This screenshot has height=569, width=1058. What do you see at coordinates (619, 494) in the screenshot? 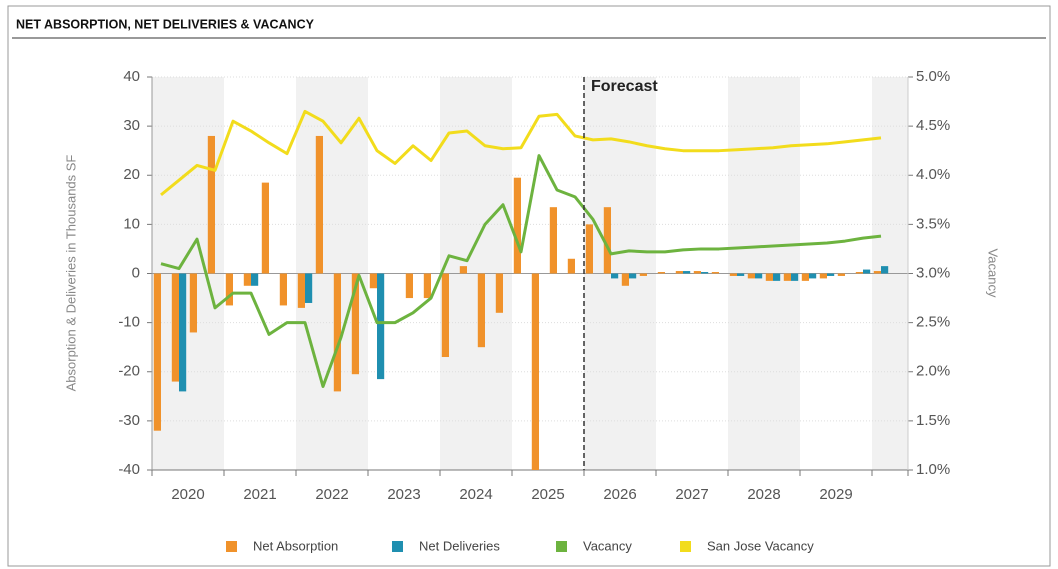
I see `x-tick-label: 2026` at bounding box center [619, 494].